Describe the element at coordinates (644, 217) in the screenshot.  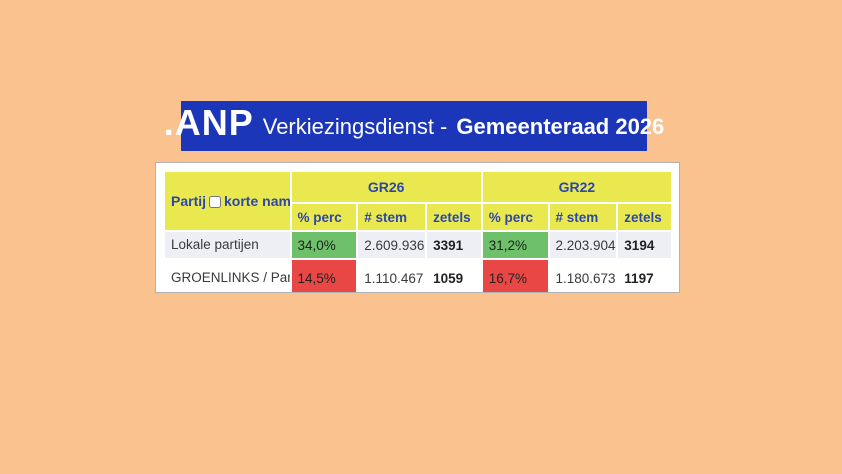
I see `gr22-zetels-header: zetels` at that location.